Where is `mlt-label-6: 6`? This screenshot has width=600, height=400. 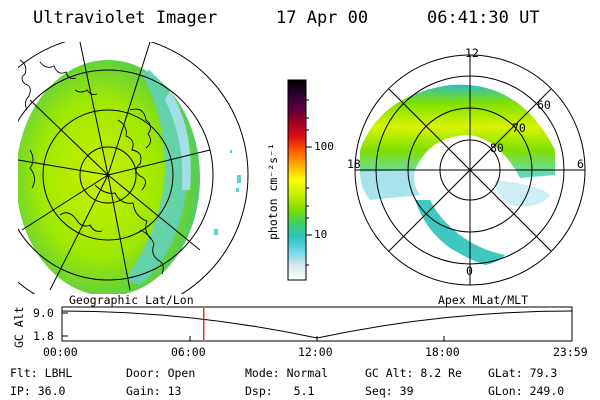 mlt-label-6: 6 is located at coordinates (580, 164).